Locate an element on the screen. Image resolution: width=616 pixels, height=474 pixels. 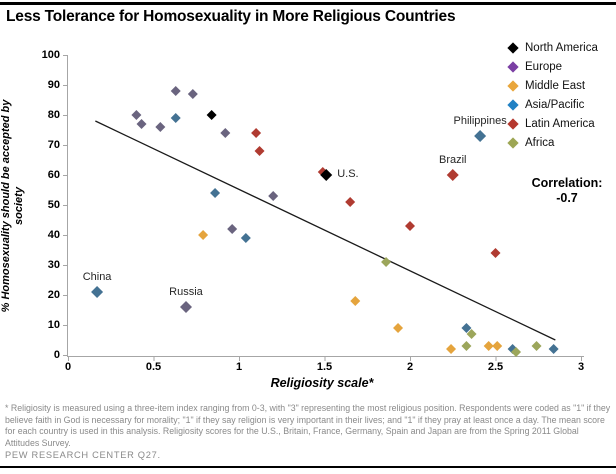
x-axis-title: Religiosity scale* is located at coordinates (322, 383).